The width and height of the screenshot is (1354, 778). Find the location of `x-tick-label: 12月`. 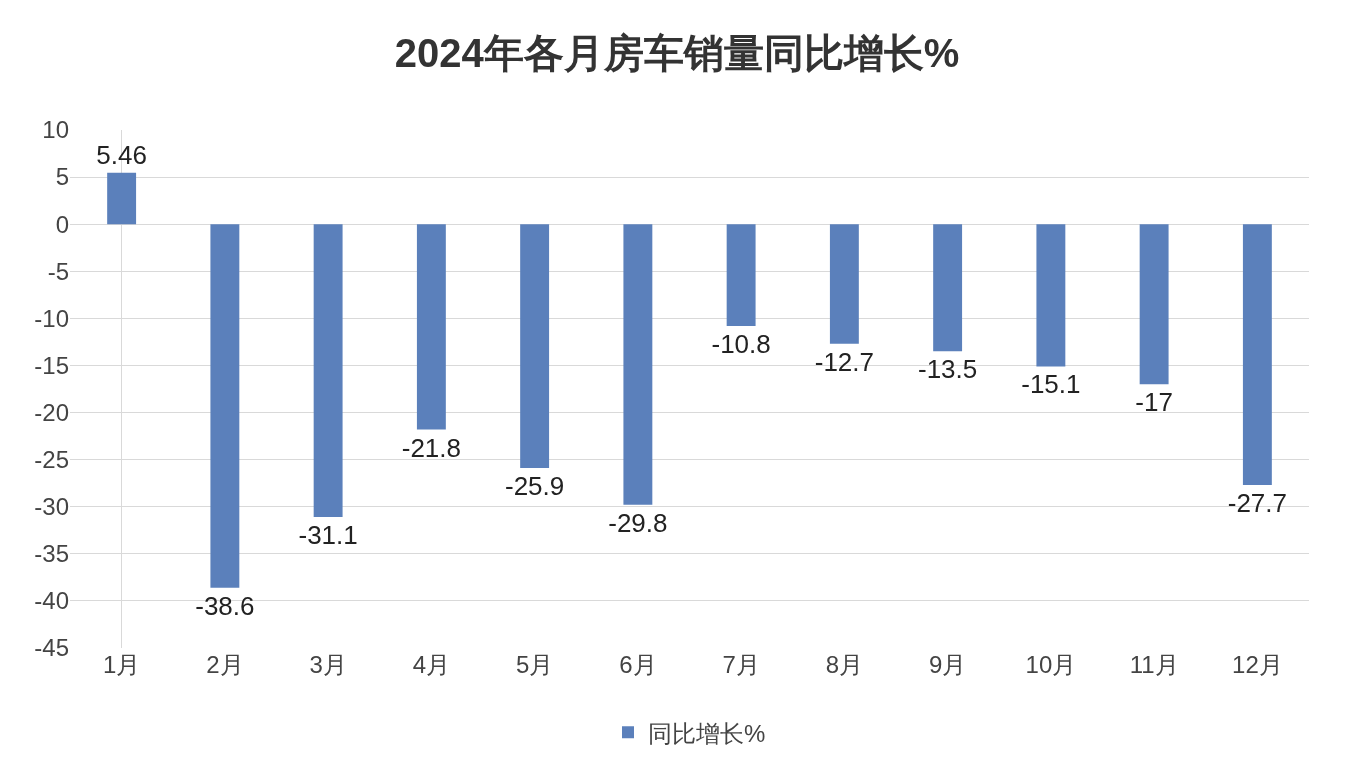

x-tick-label: 12月 is located at coordinates (1257, 664).